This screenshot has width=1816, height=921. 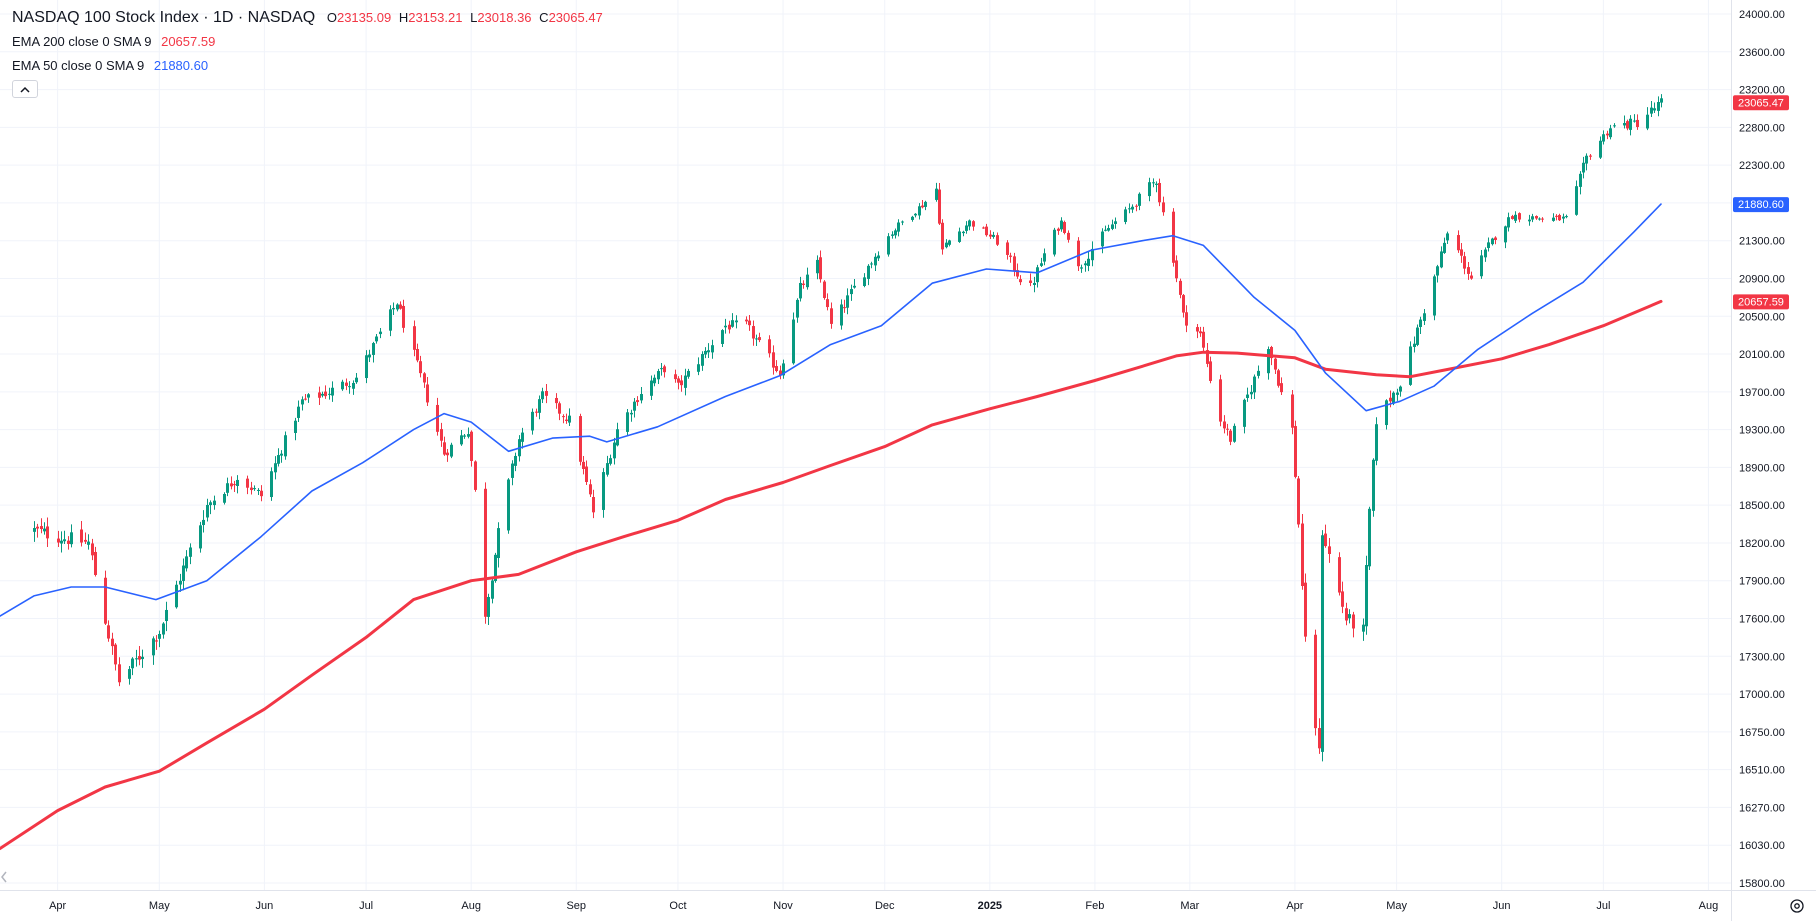 I want to click on price-axis-label: 19300.00, so click(x=1762, y=431).